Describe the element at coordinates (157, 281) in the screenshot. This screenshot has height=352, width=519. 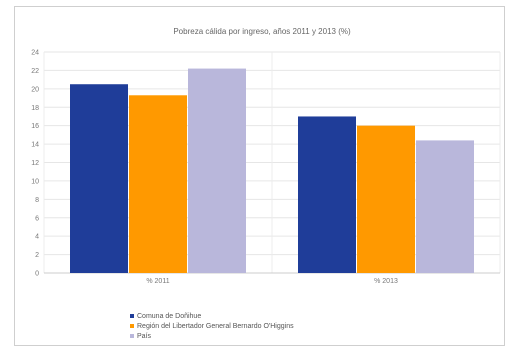
I see `x-tick-label: % 2011` at that location.